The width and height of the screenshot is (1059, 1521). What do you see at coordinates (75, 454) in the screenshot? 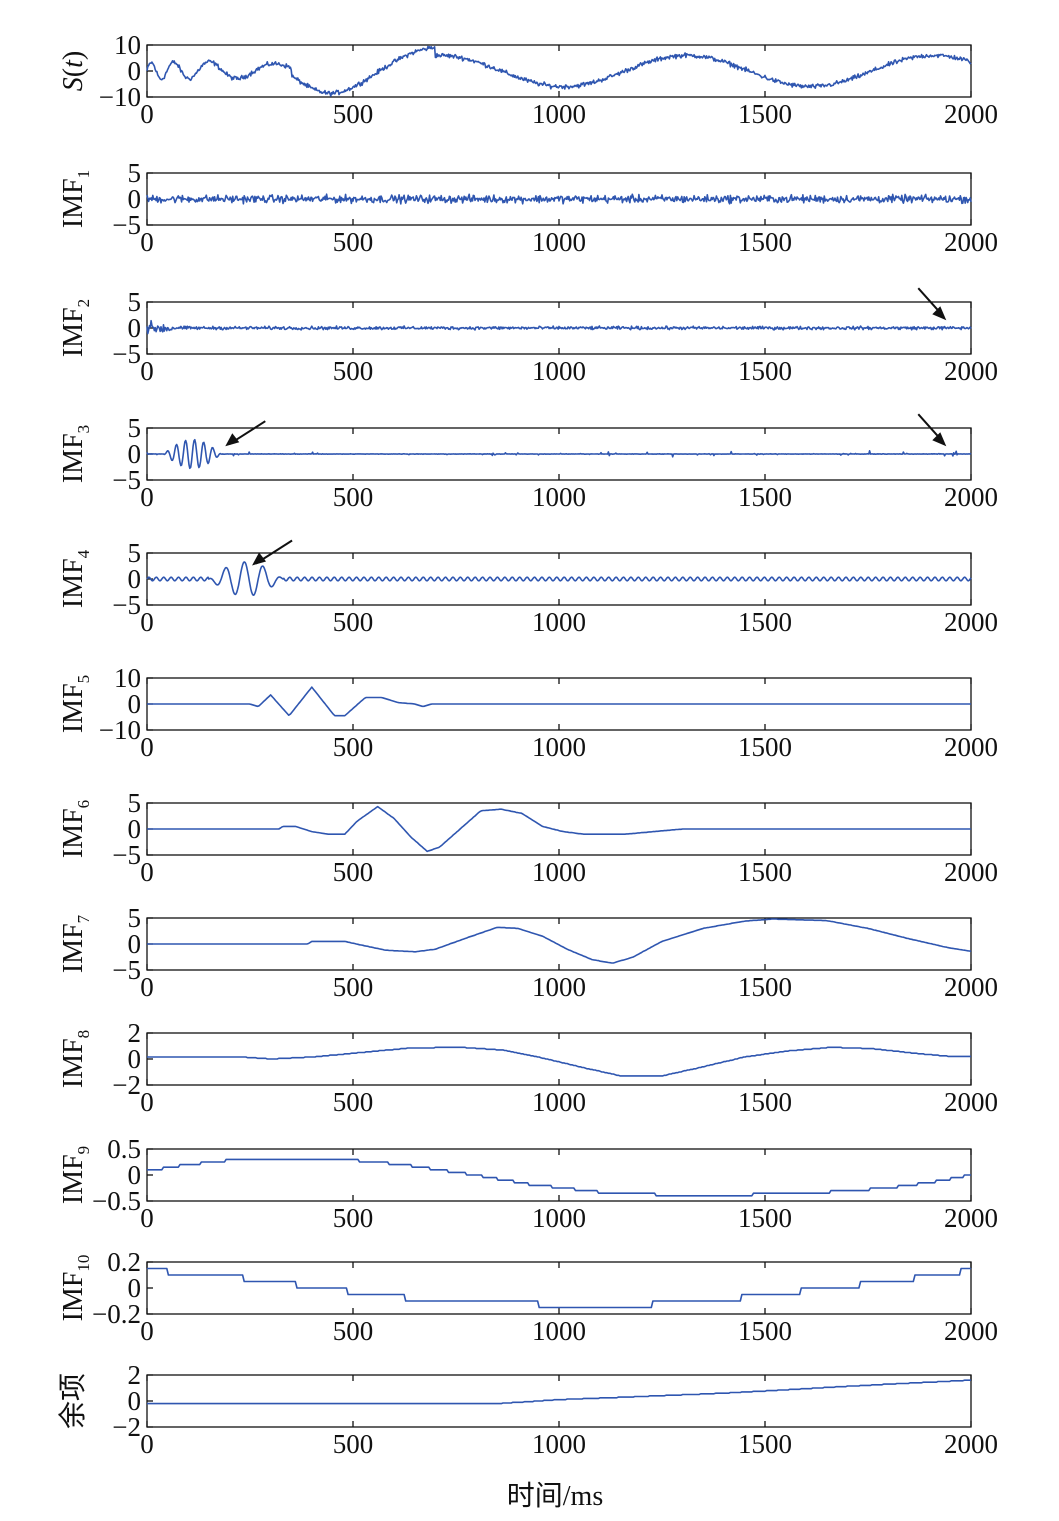
I see `y-axis-label: IMF3` at bounding box center [75, 454].